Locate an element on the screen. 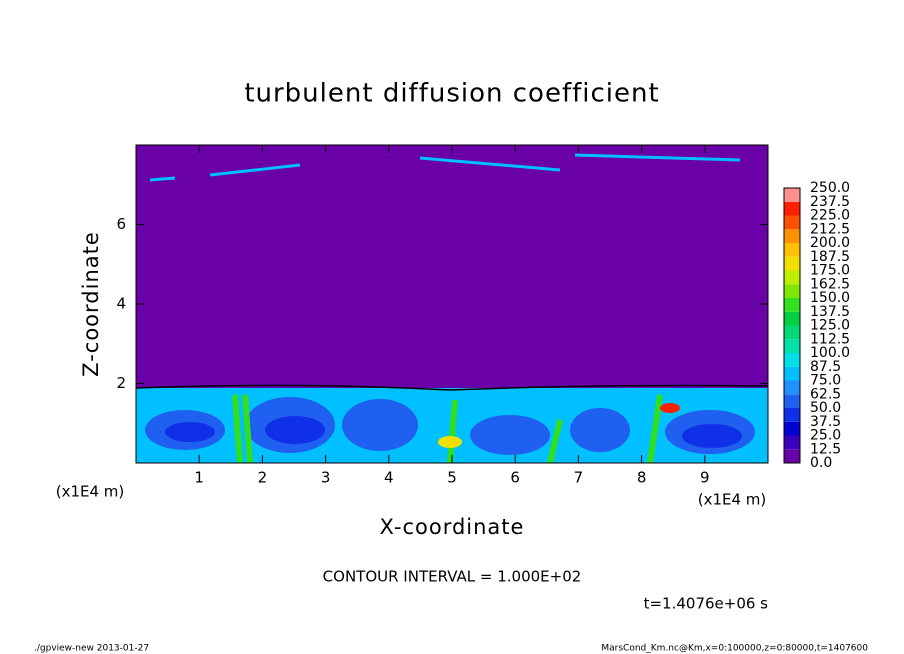  colorbar-frame is located at coordinates (792, 325).